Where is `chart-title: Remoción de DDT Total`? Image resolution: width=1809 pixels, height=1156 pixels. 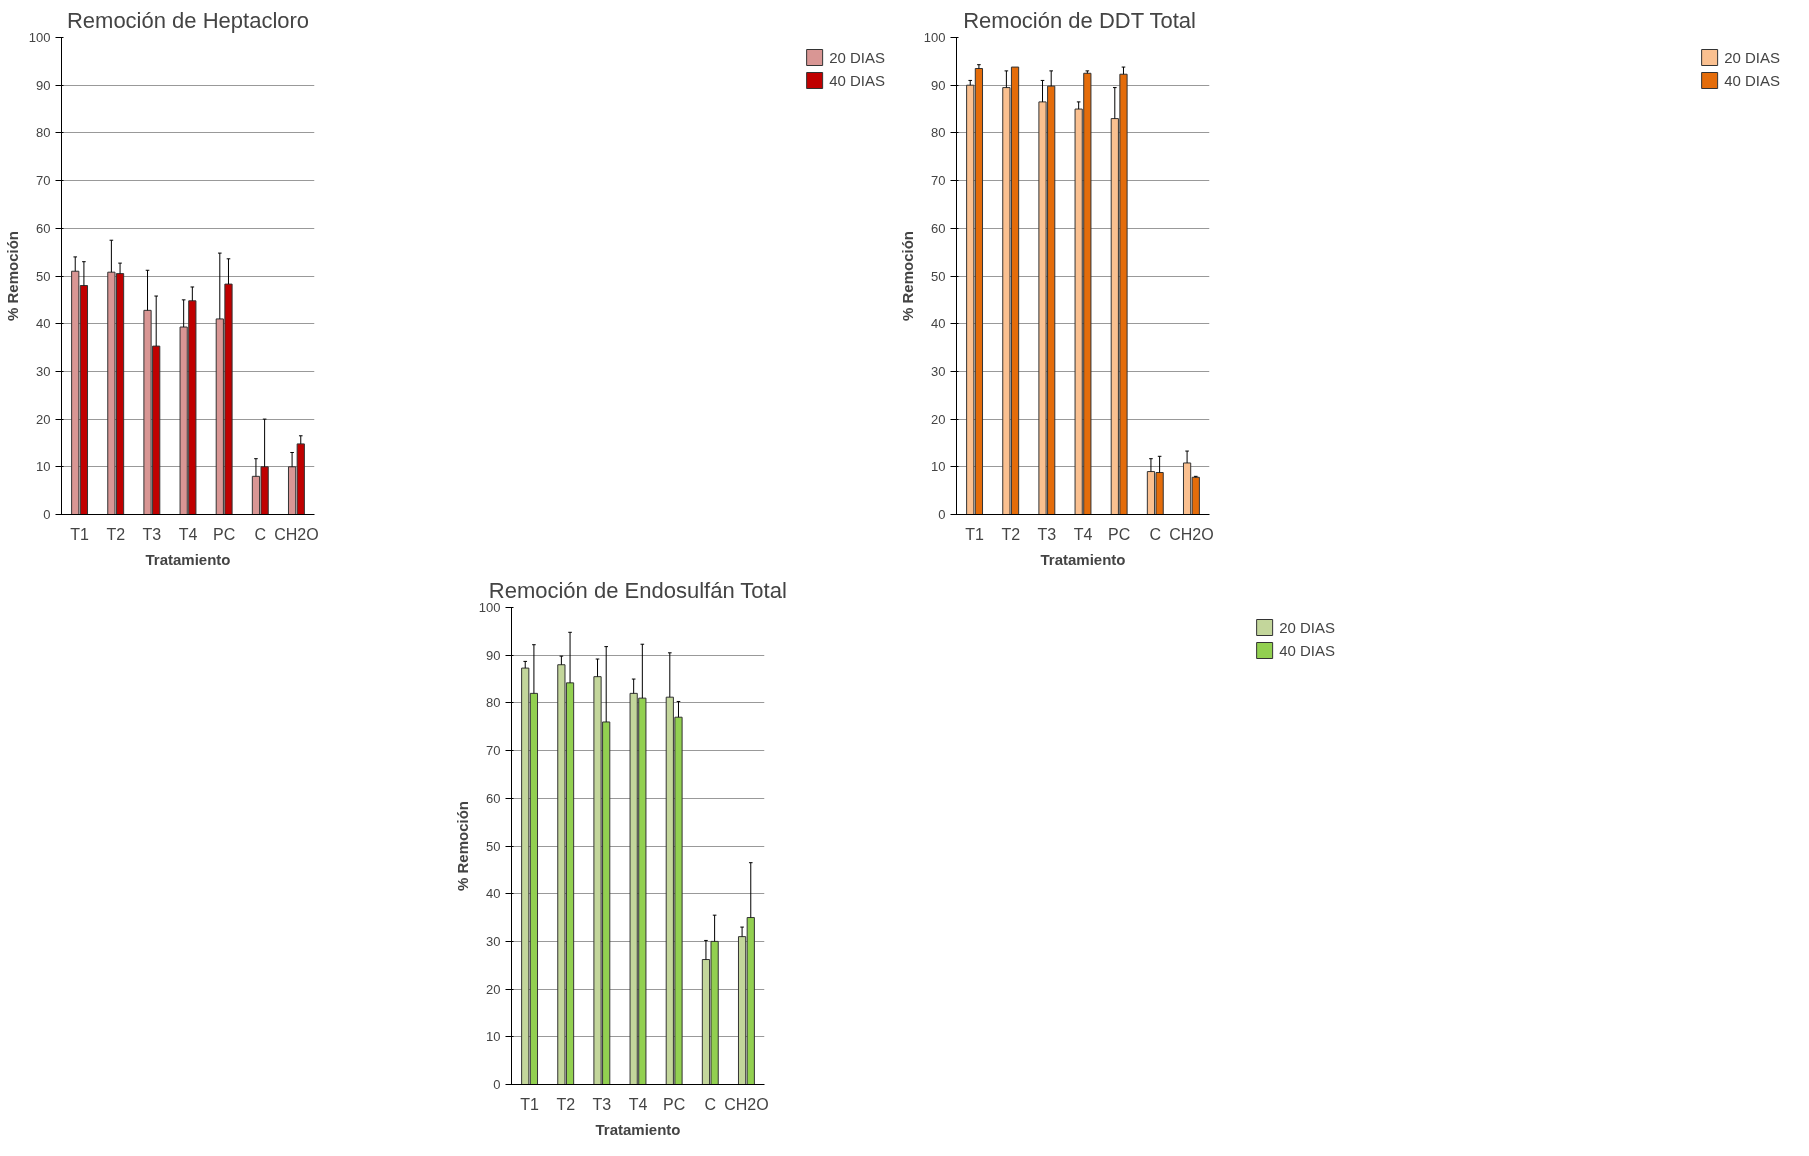 chart-title: Remoción de DDT Total is located at coordinates (1079, 20).